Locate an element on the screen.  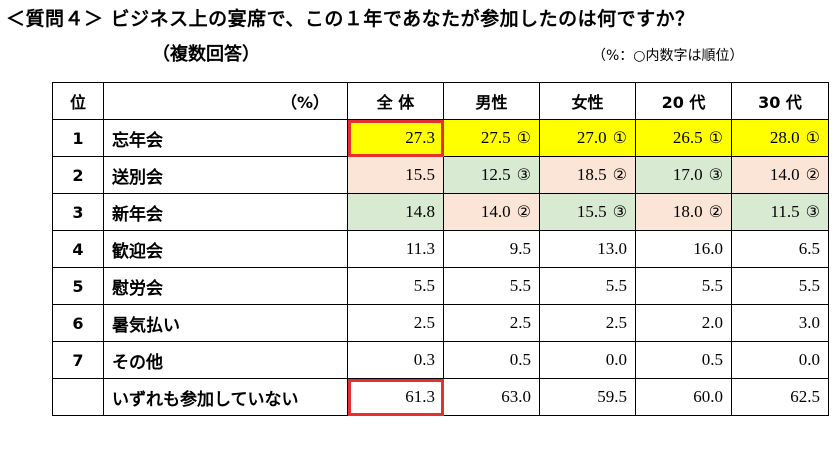
percent-value: 0.3 is located at coordinates (424, 359).